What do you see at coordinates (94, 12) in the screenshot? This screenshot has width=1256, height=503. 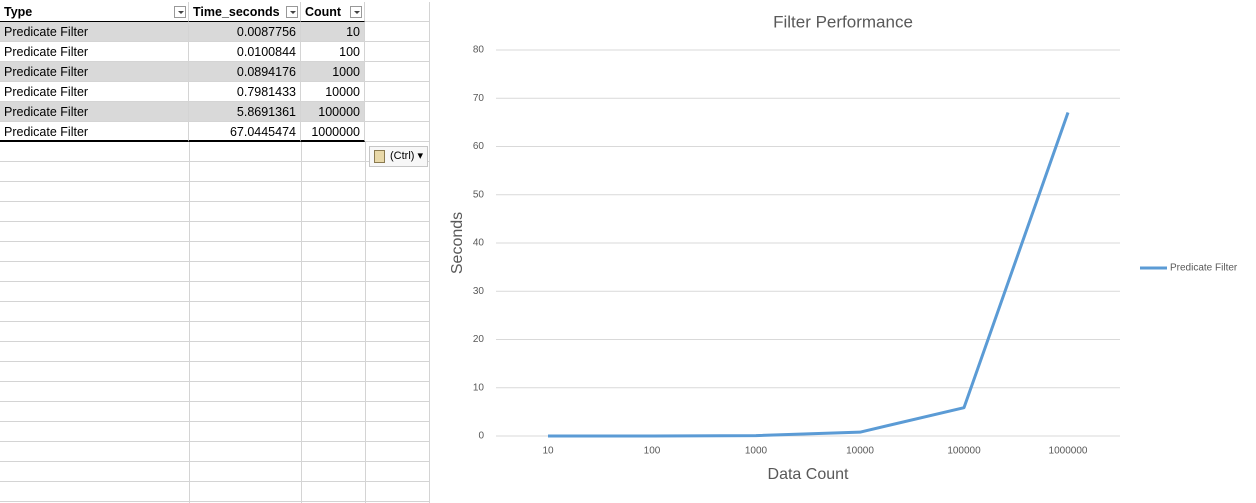 I see `column-header: Type` at bounding box center [94, 12].